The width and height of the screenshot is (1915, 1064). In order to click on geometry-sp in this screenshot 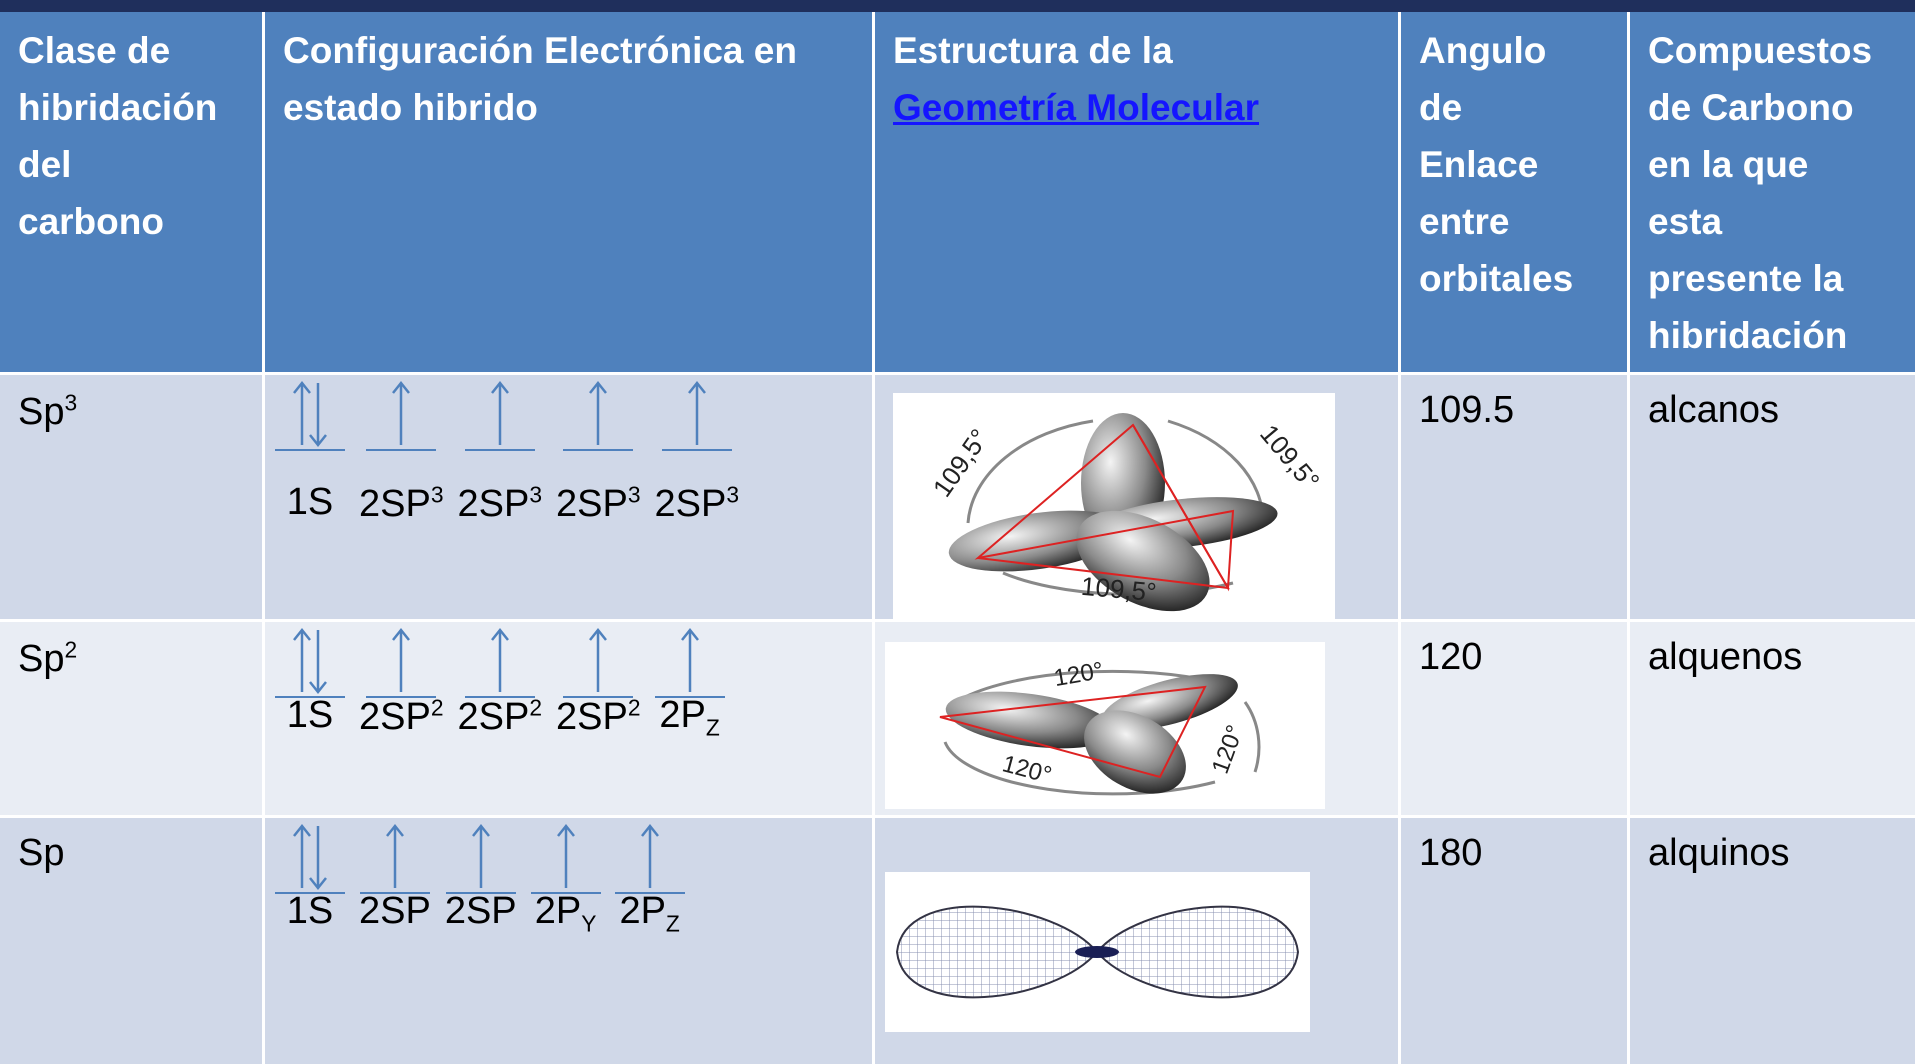, I will do `click(1097, 952)`.